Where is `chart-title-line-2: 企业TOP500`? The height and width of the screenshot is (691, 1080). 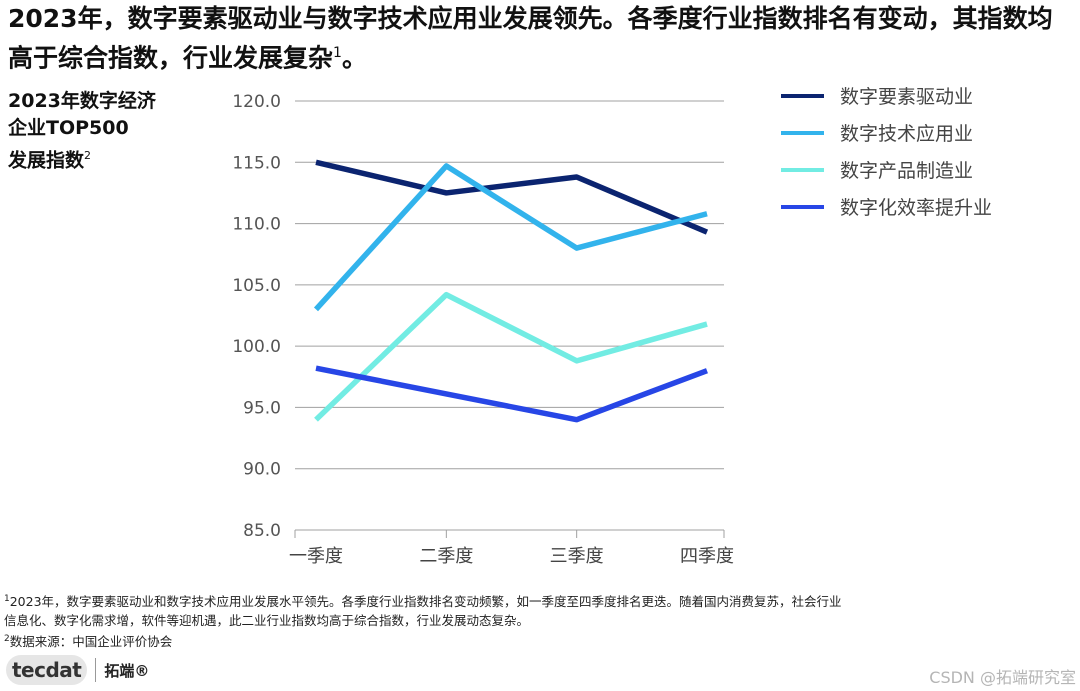 chart-title-line-2: 企业TOP500 is located at coordinates (68, 128).